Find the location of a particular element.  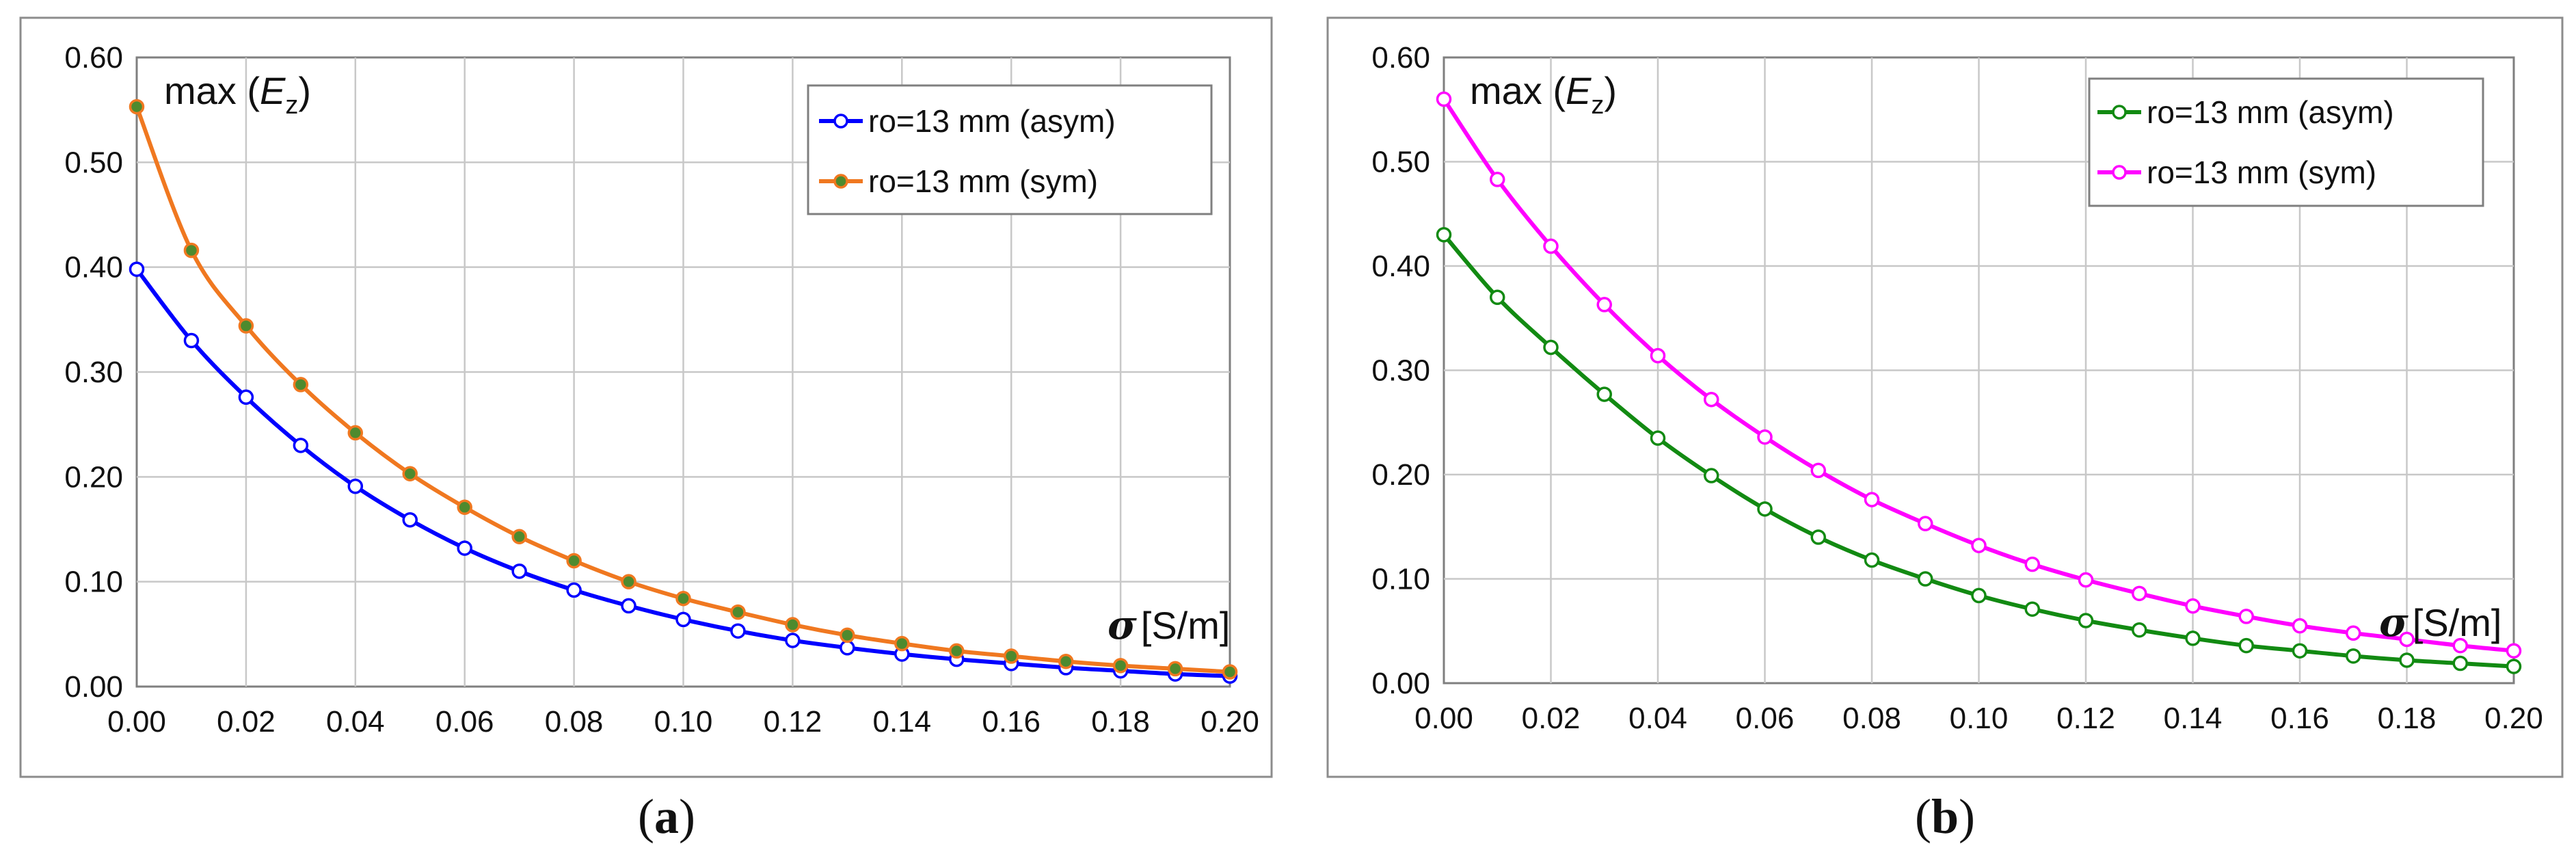

panel-b-x-axis-label: σ [S/m] is located at coordinates (2440, 622).